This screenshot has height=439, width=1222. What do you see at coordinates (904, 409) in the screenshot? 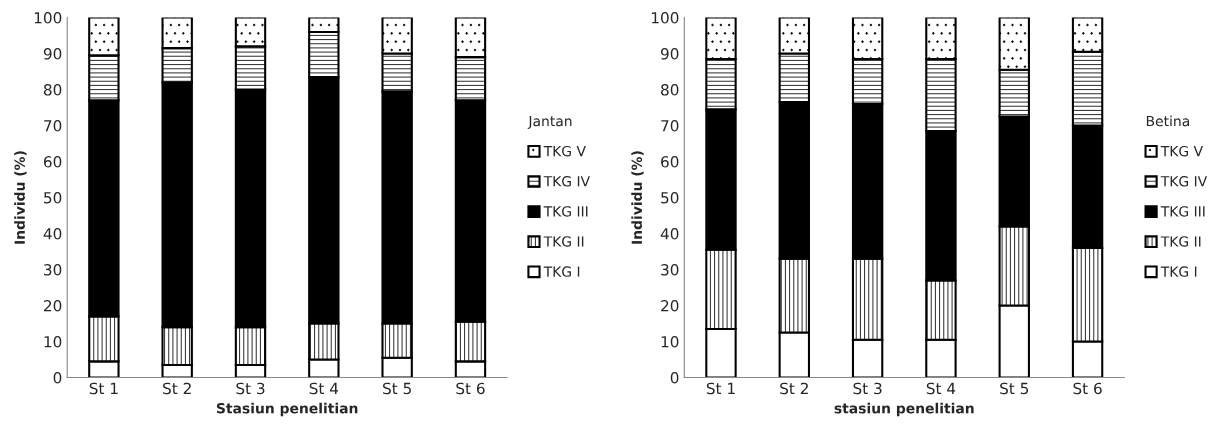
I see `x-axis-title: stasiun penelitian` at bounding box center [904, 409].